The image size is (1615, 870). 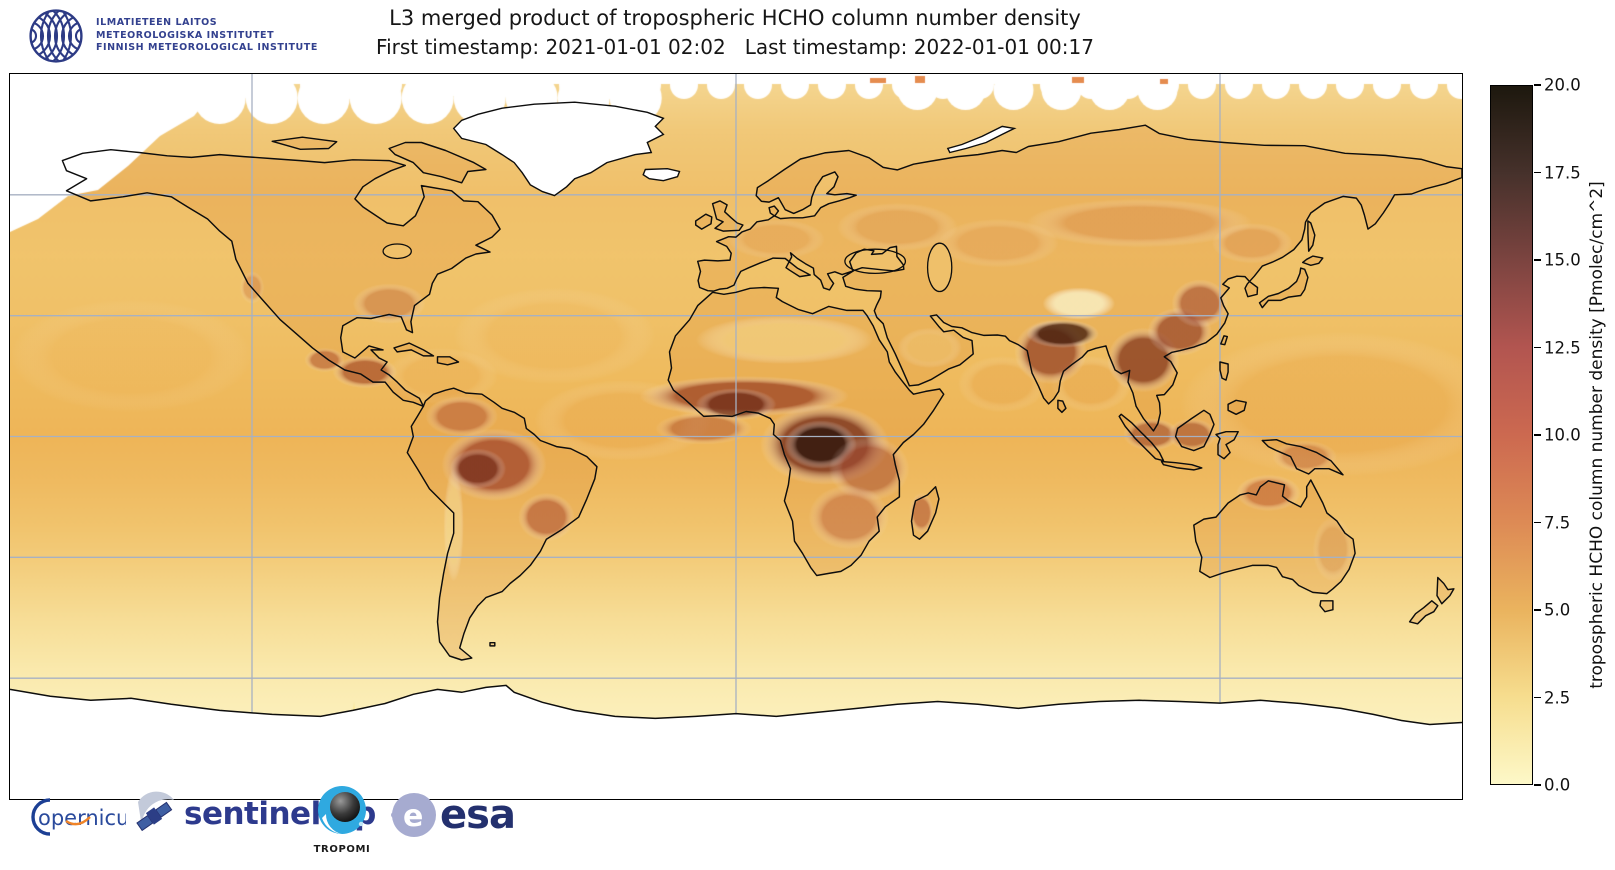 What do you see at coordinates (155, 811) in the screenshot?
I see `sentinel5p-satellite-icon` at bounding box center [155, 811].